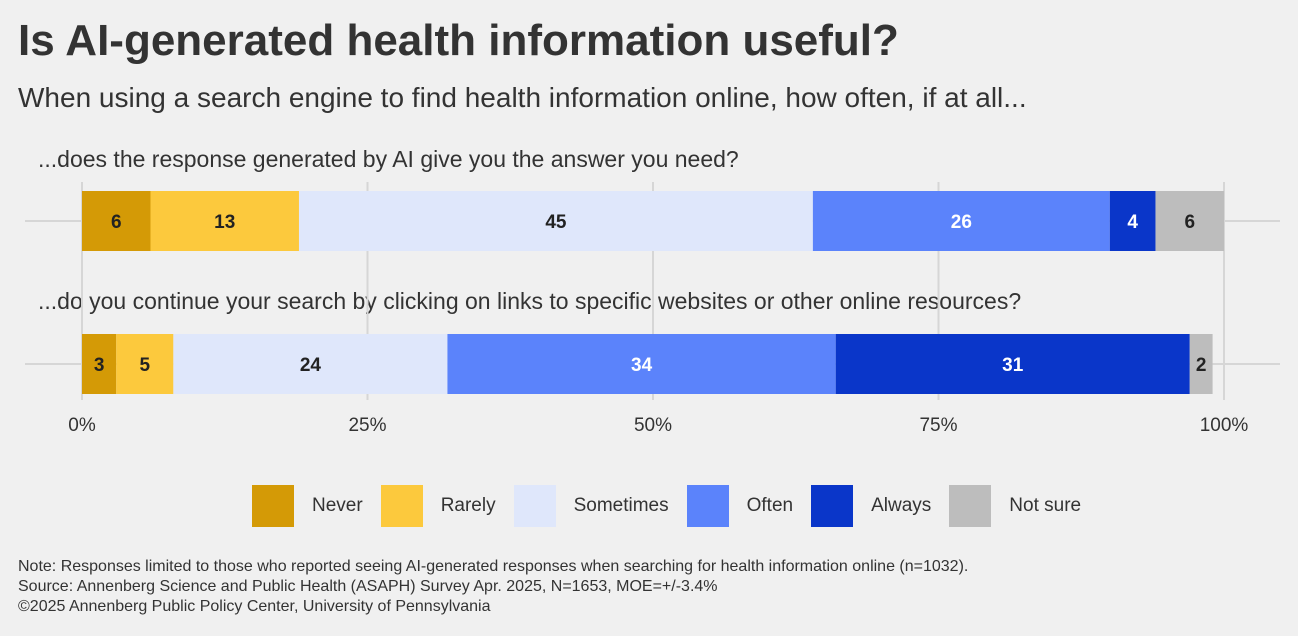 Image resolution: width=1298 pixels, height=636 pixels. Describe the element at coordinates (740, 506) in the screenshot. I see `legend-item-often: Often` at that location.